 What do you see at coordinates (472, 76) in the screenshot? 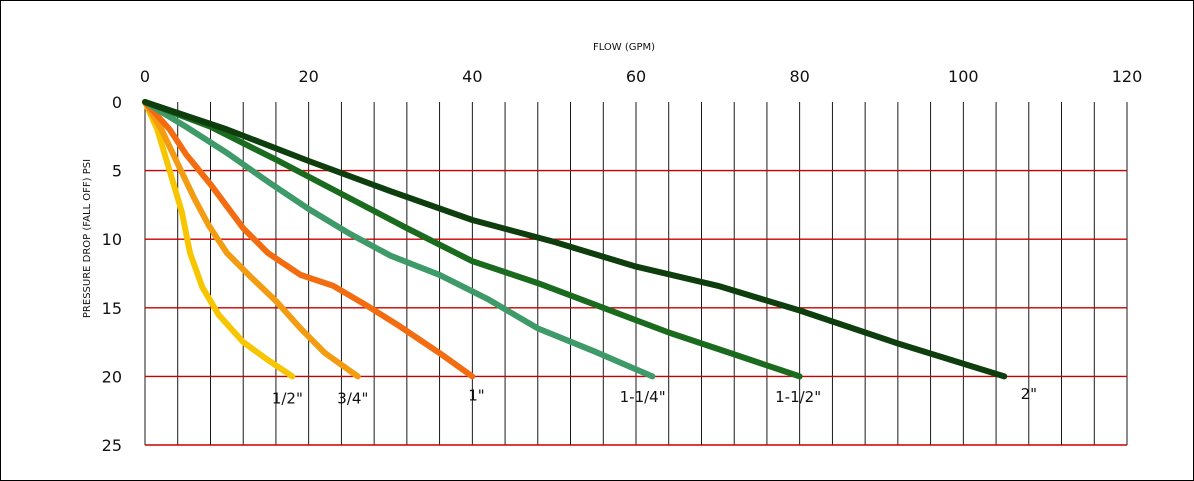
I see `x-tick-label-40: 40` at bounding box center [472, 76].